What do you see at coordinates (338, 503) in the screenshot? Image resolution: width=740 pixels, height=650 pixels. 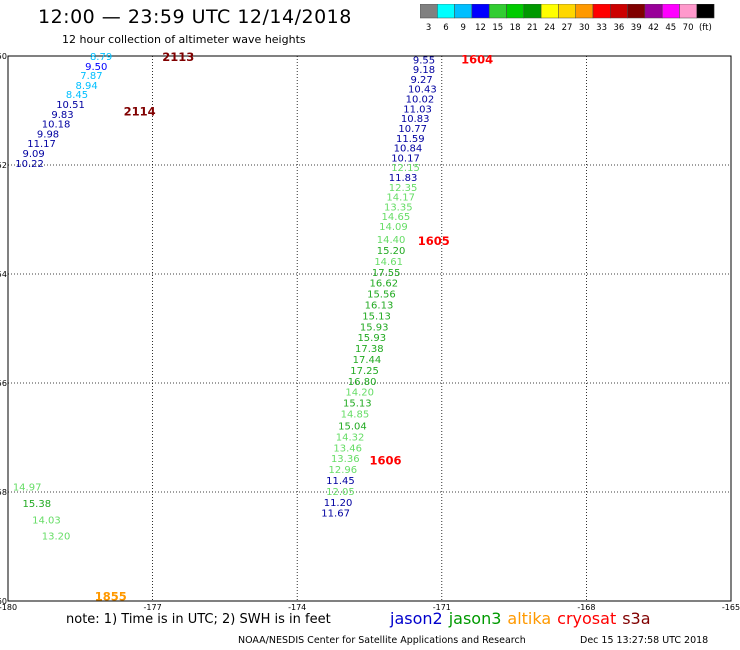 I see `wave-height-label: 11.20` at bounding box center [338, 503].